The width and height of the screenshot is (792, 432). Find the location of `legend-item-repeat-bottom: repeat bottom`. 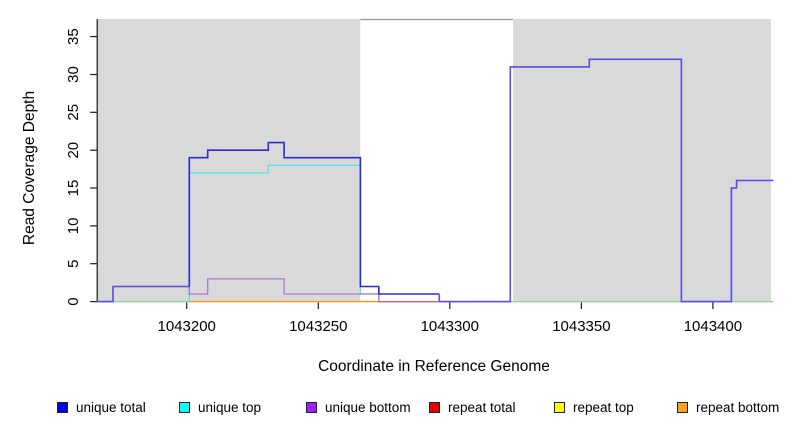

legend-item-repeat-bottom: repeat bottom is located at coordinates (728, 407).